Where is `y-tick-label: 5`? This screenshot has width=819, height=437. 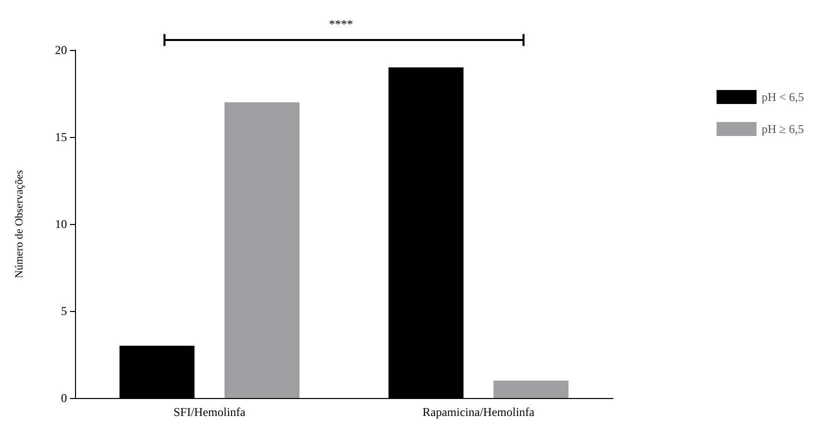 y-tick-label: 5 is located at coordinates (64, 311).